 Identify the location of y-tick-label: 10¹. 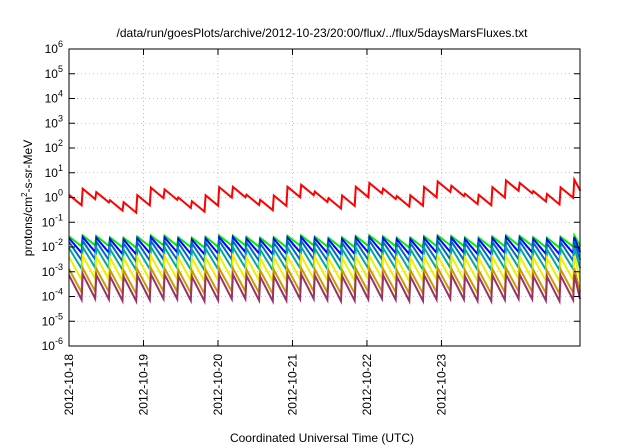
(54, 171).